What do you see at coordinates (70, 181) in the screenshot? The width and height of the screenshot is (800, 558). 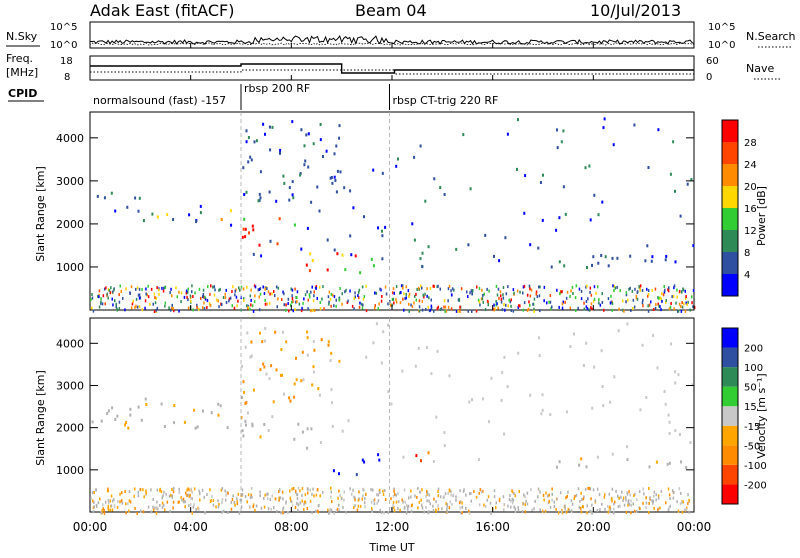 I see `y-tick-label: 3000` at bounding box center [70, 181].